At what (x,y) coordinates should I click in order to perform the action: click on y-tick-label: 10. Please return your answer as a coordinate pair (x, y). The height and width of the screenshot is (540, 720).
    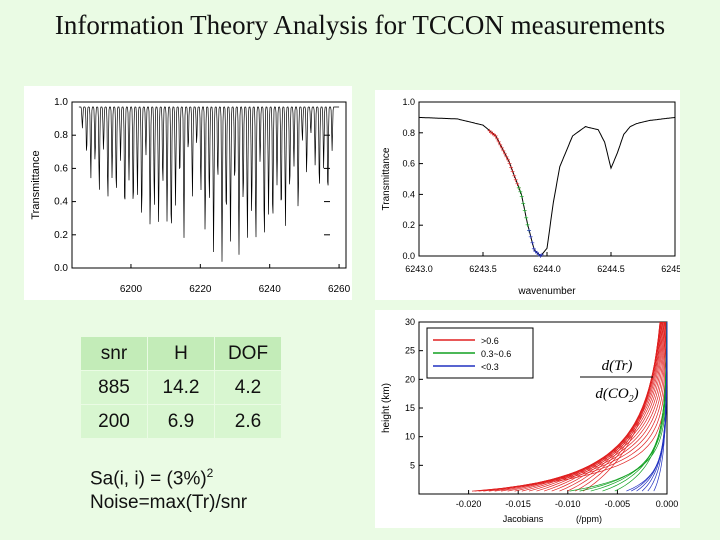
    Looking at the image, I should click on (410, 437).